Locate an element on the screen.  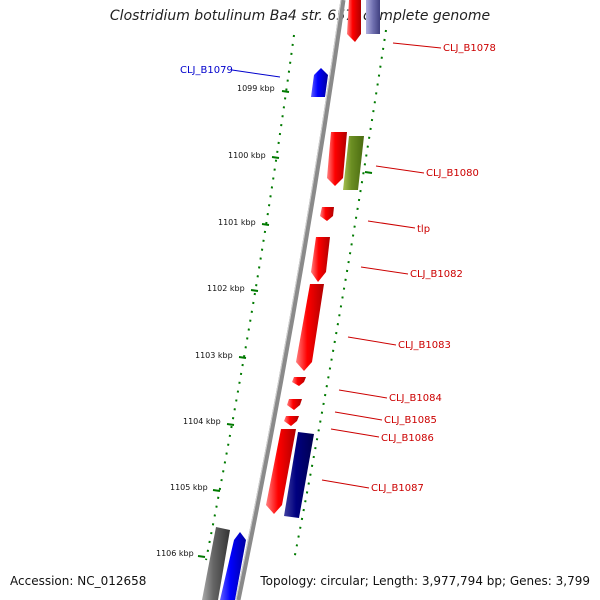
right-ruler is located at coordinates (340, 295).